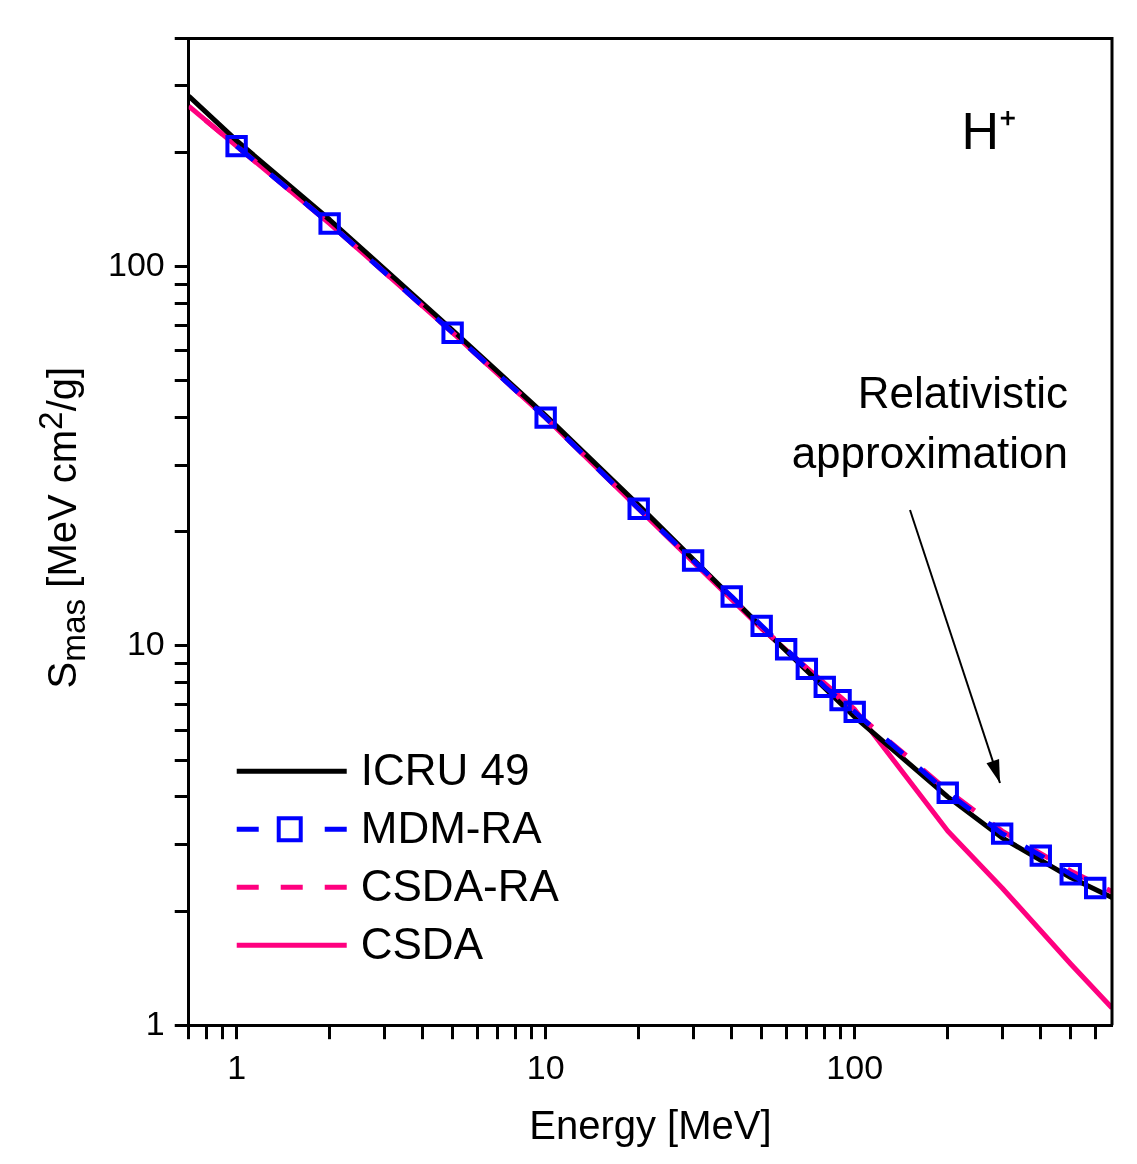 This screenshot has width=1137, height=1164. Describe the element at coordinates (451, 828) in the screenshot. I see `legend-label: MDM-RA` at that location.